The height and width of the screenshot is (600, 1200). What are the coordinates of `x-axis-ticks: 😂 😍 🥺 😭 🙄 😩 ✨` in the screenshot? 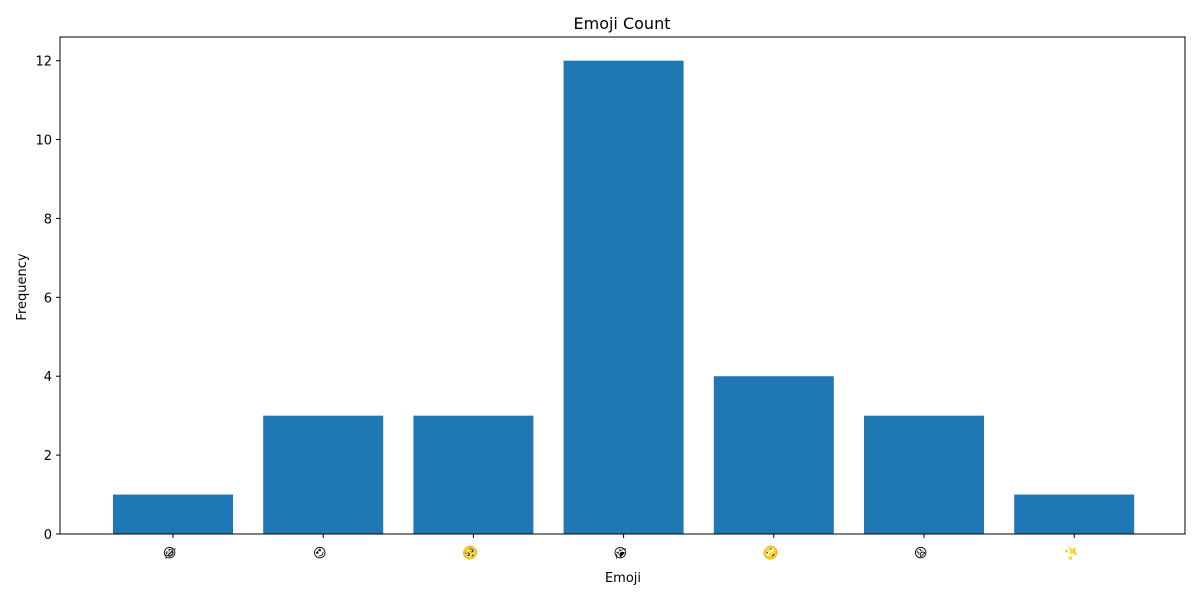 It's located at (621, 549).